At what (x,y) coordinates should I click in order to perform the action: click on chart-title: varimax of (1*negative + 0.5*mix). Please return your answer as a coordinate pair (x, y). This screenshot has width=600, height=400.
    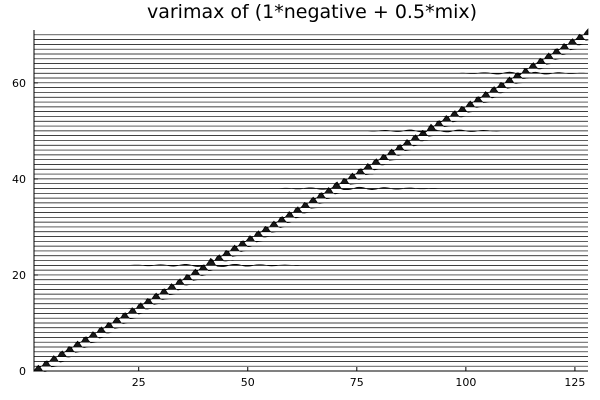
    Looking at the image, I should click on (312, 12).